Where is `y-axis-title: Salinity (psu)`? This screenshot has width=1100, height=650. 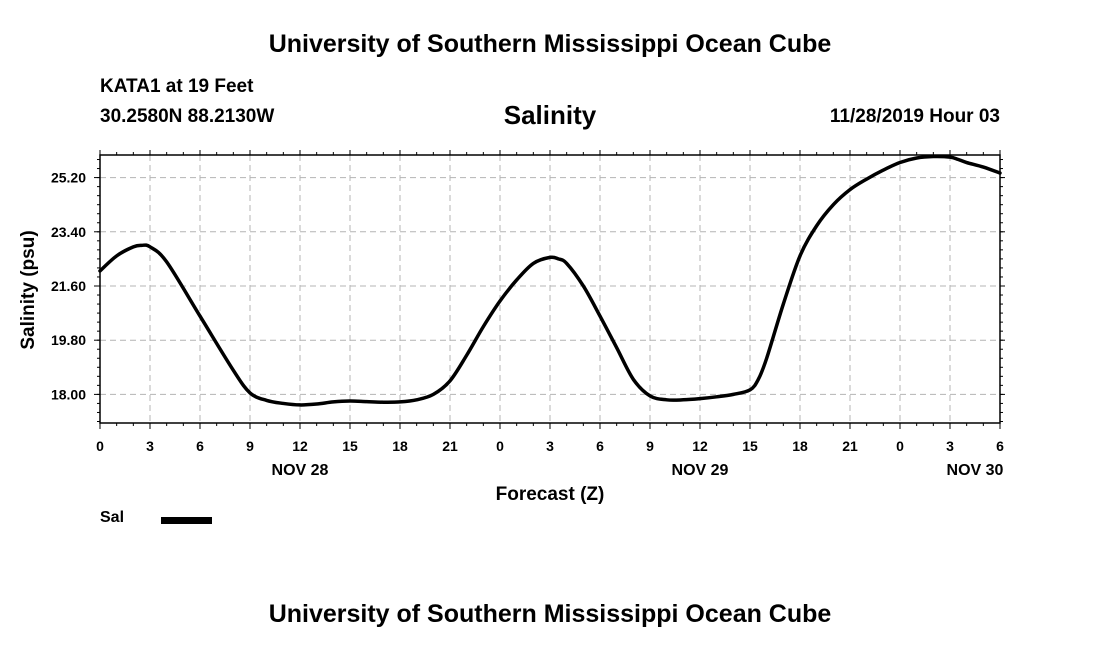
y-axis-title: Salinity (psu) is located at coordinates (28, 289).